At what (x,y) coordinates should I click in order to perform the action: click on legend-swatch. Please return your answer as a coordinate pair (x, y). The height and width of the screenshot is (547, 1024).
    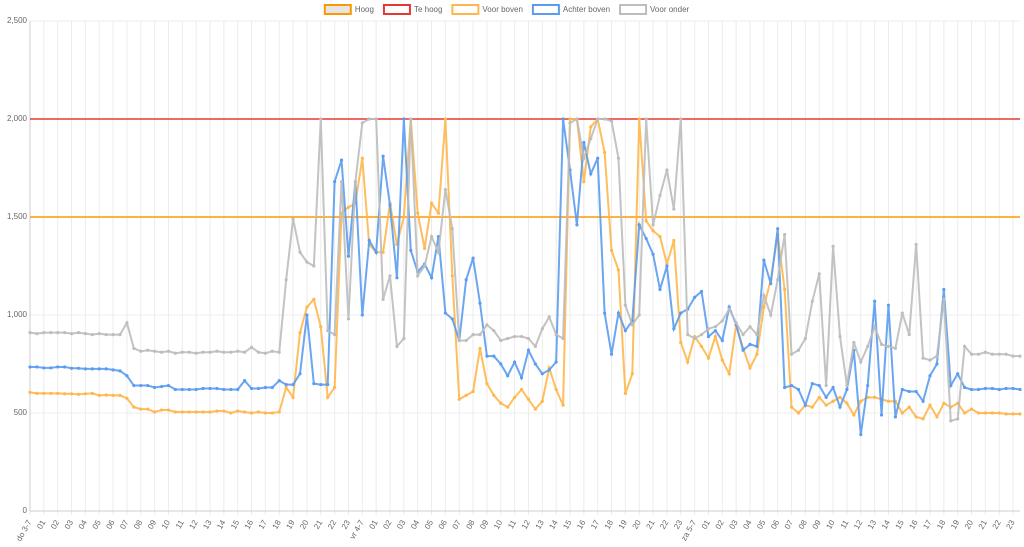
    Looking at the image, I should click on (396, 9).